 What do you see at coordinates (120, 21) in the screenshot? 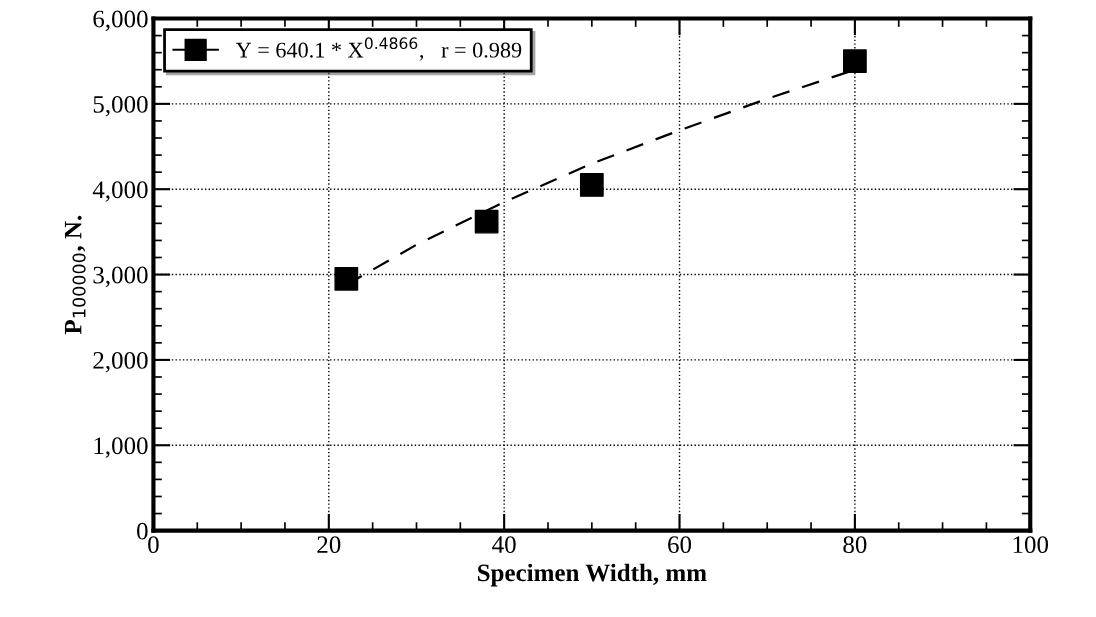
I see `y-tick-label: 6,000` at bounding box center [120, 21].